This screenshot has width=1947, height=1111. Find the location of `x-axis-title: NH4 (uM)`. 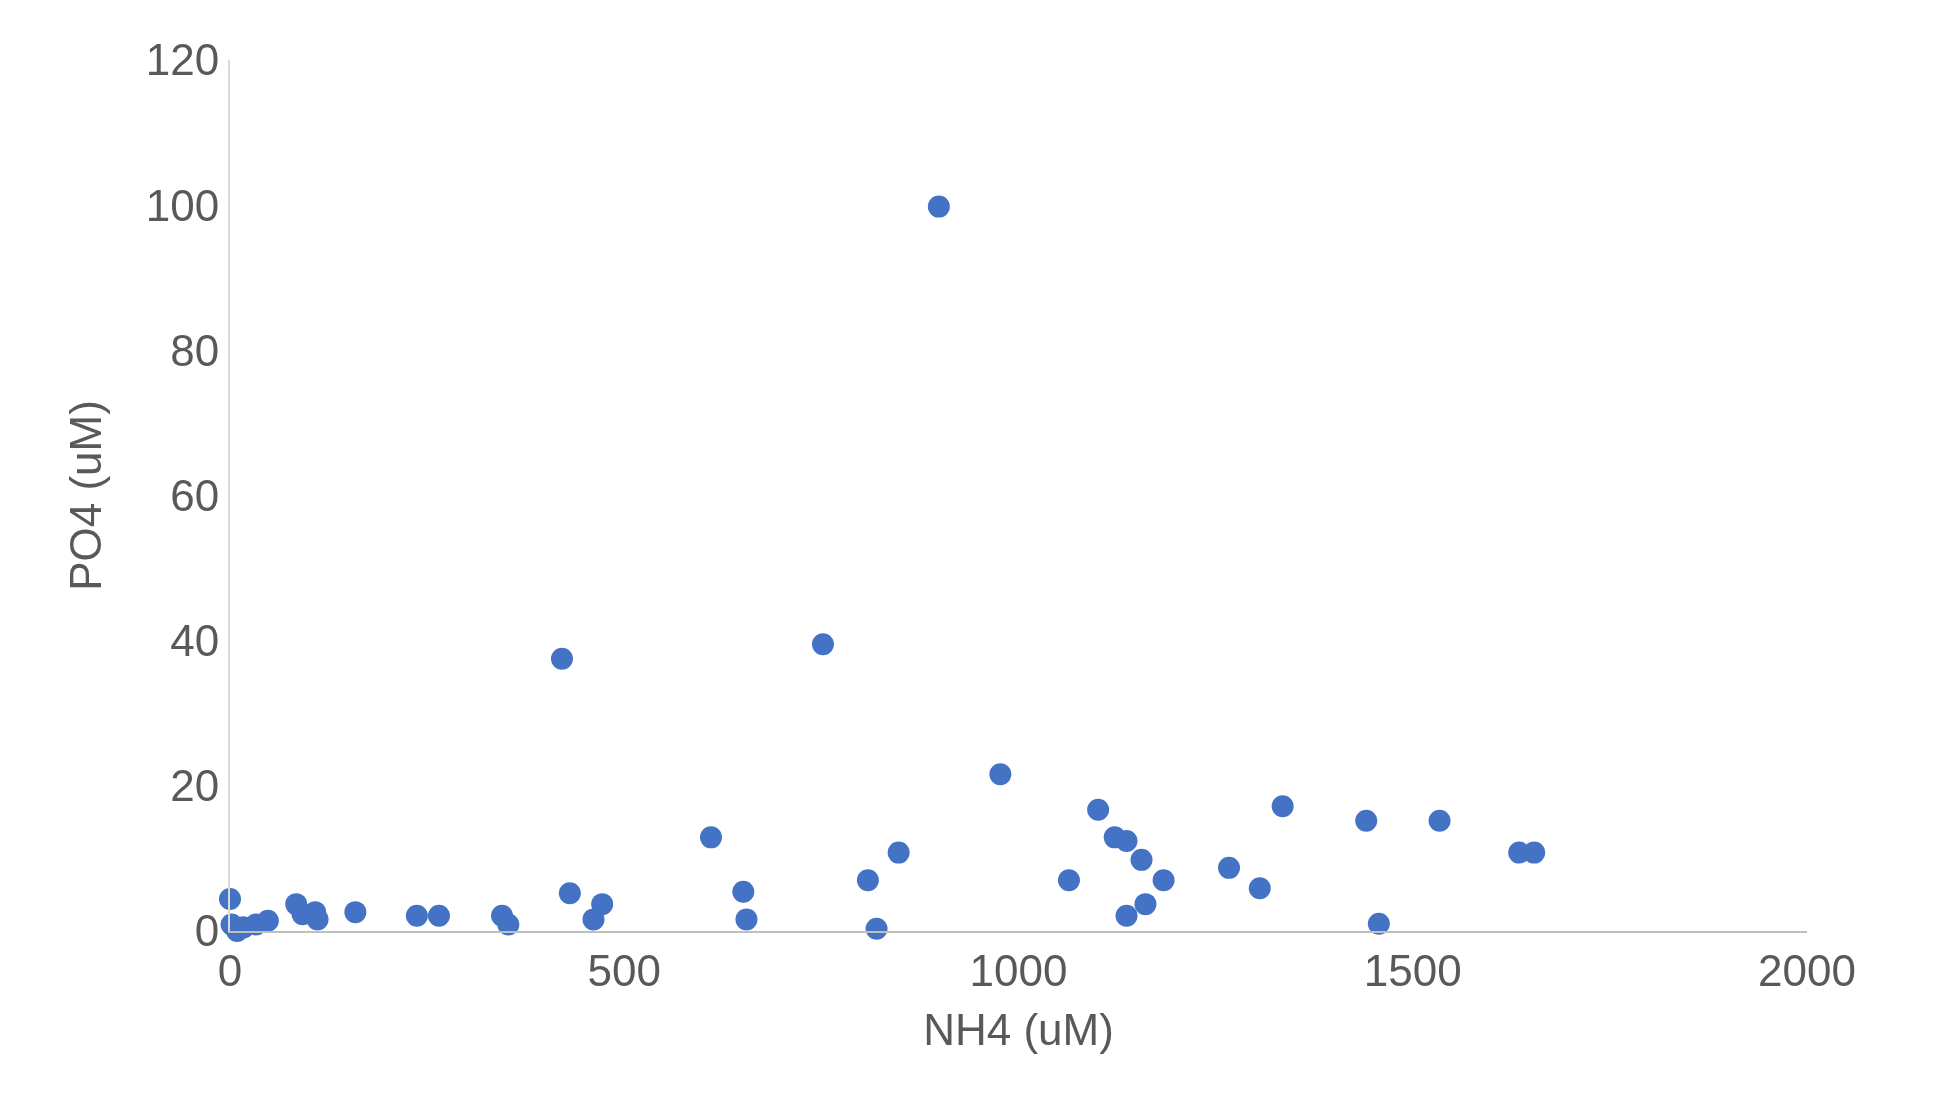

x-axis-title: NH4 (uM) is located at coordinates (1018, 1029).